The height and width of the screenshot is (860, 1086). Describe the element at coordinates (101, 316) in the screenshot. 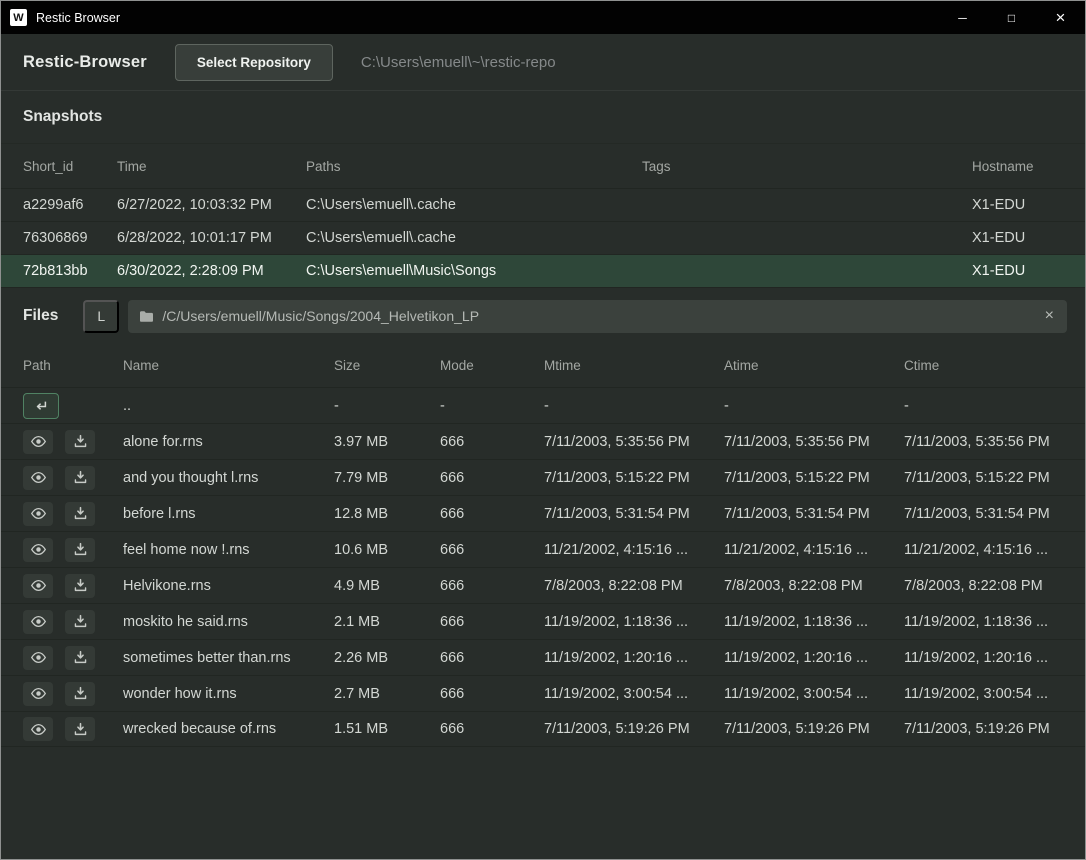

I see `list-view-button: L` at that location.